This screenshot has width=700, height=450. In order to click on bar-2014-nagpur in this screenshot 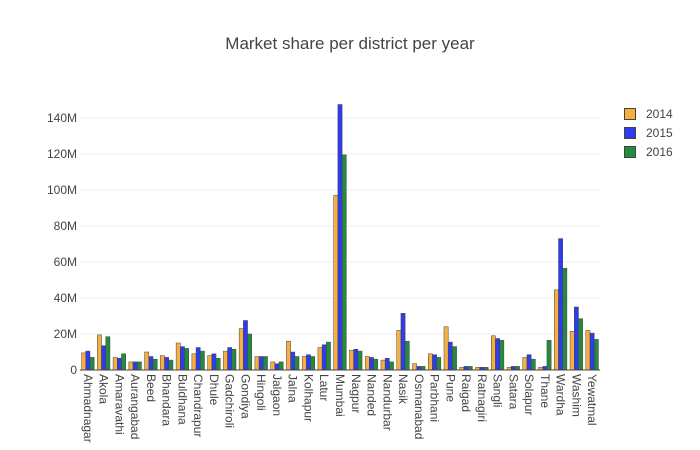, I will do `click(351, 360)`.